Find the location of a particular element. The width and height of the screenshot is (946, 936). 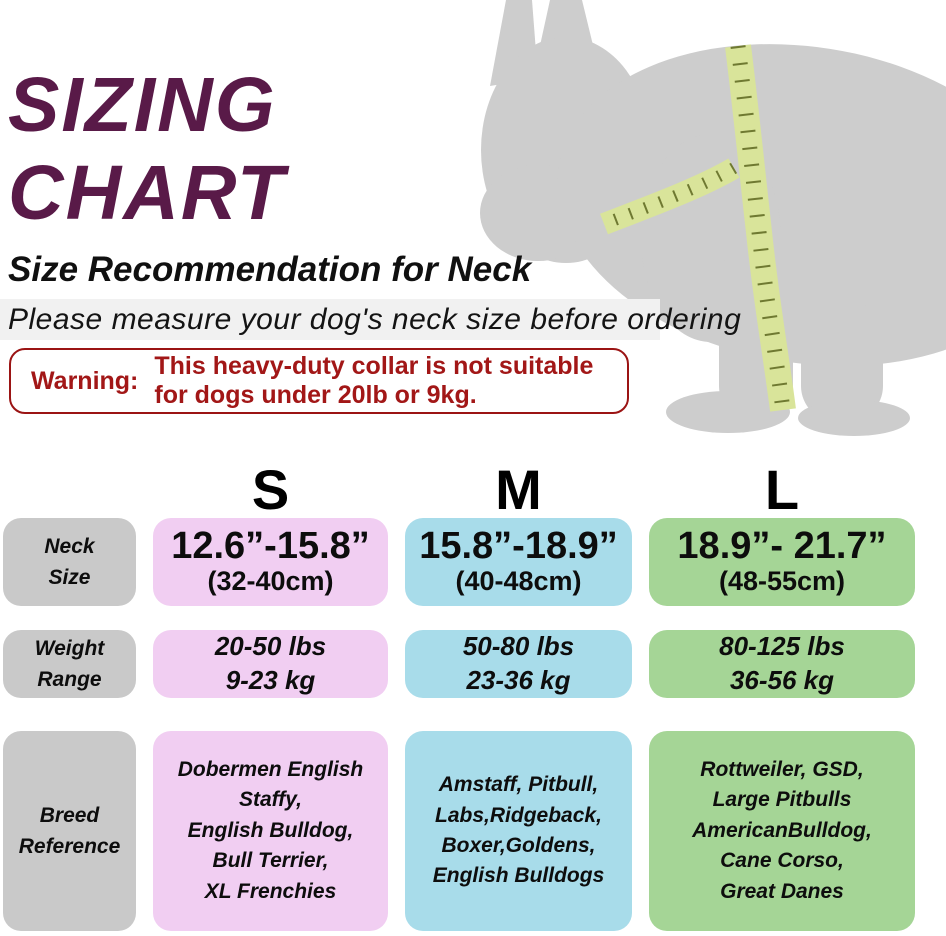

measuring-tape-ticks is located at coordinates (760, 228).